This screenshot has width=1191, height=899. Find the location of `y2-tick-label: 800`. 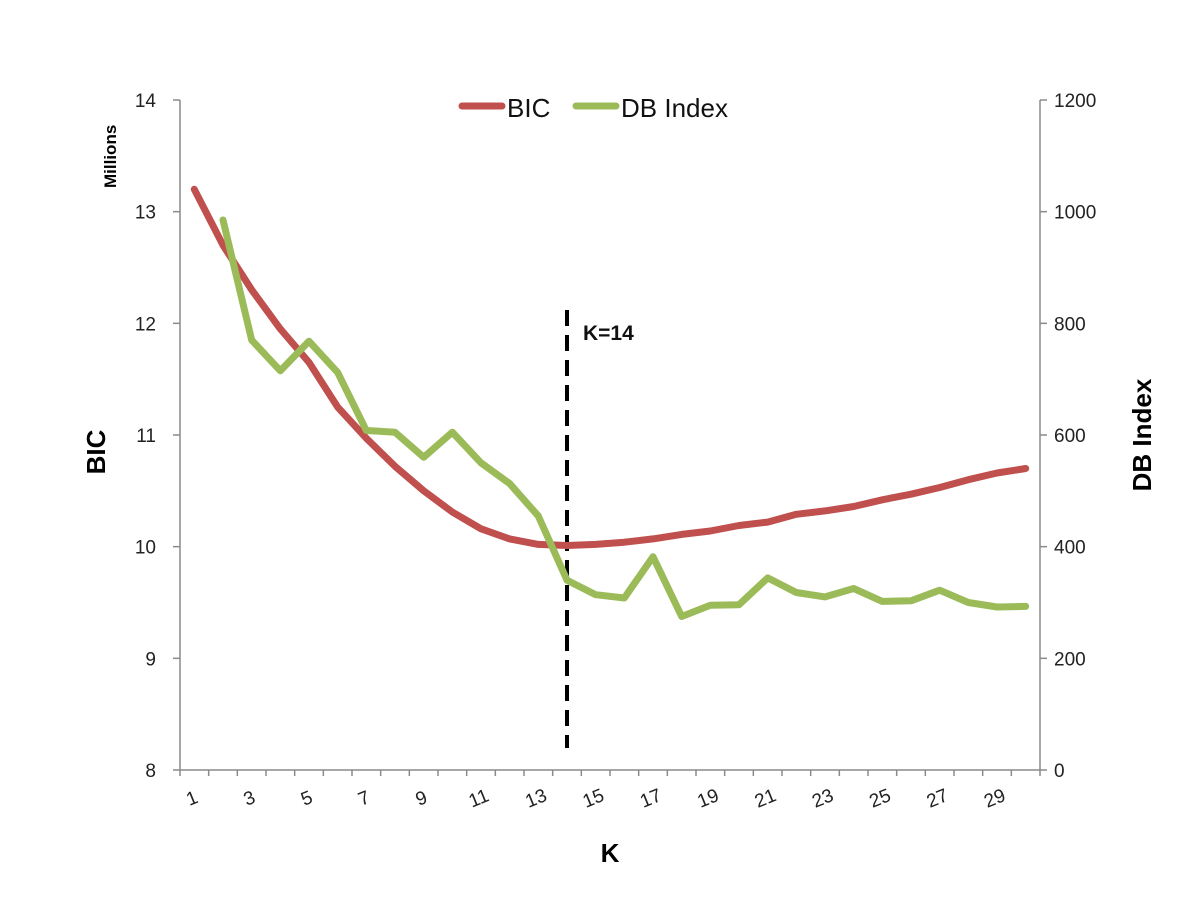

y2-tick-label: 800 is located at coordinates (1070, 324).